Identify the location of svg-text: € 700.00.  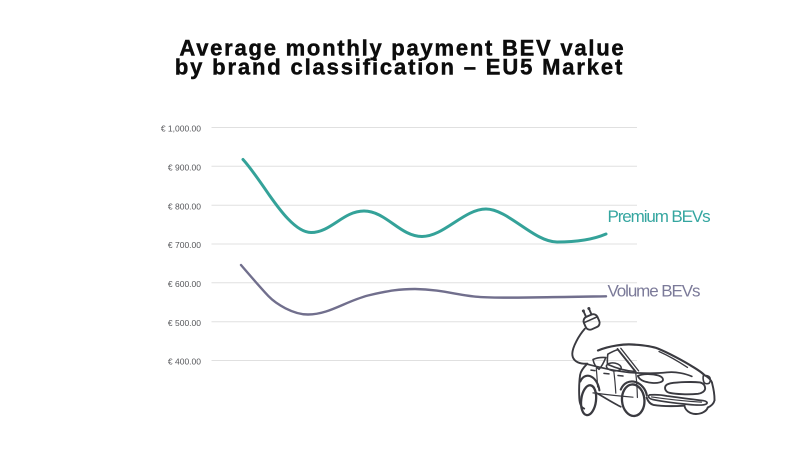
(184, 245).